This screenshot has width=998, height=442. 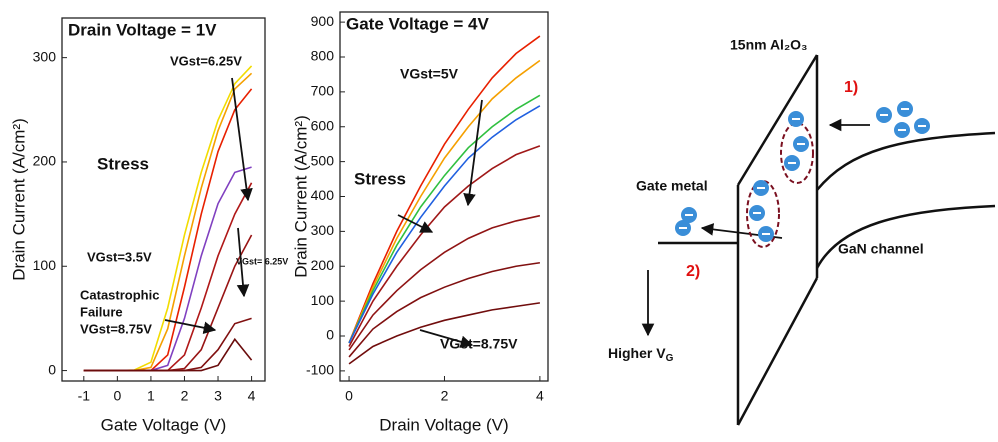 I want to click on y-tick-label: 900, so click(x=323, y=21).